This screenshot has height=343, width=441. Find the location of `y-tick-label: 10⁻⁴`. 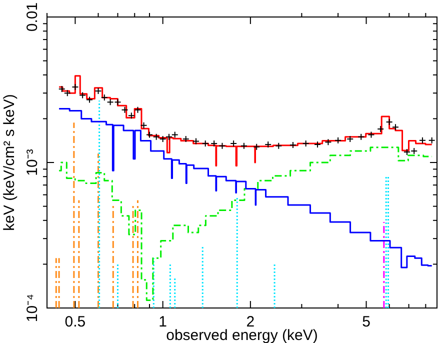

y-tick-label: 10⁻⁴ is located at coordinates (32, 308).